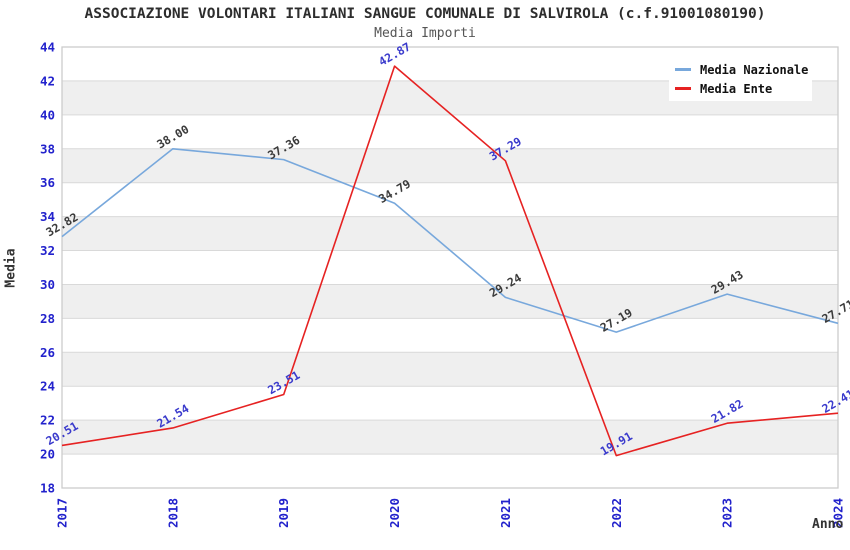 This screenshot has width=850, height=550. Describe the element at coordinates (835, 400) in the screenshot. I see `data-label: 22.41` at that location.